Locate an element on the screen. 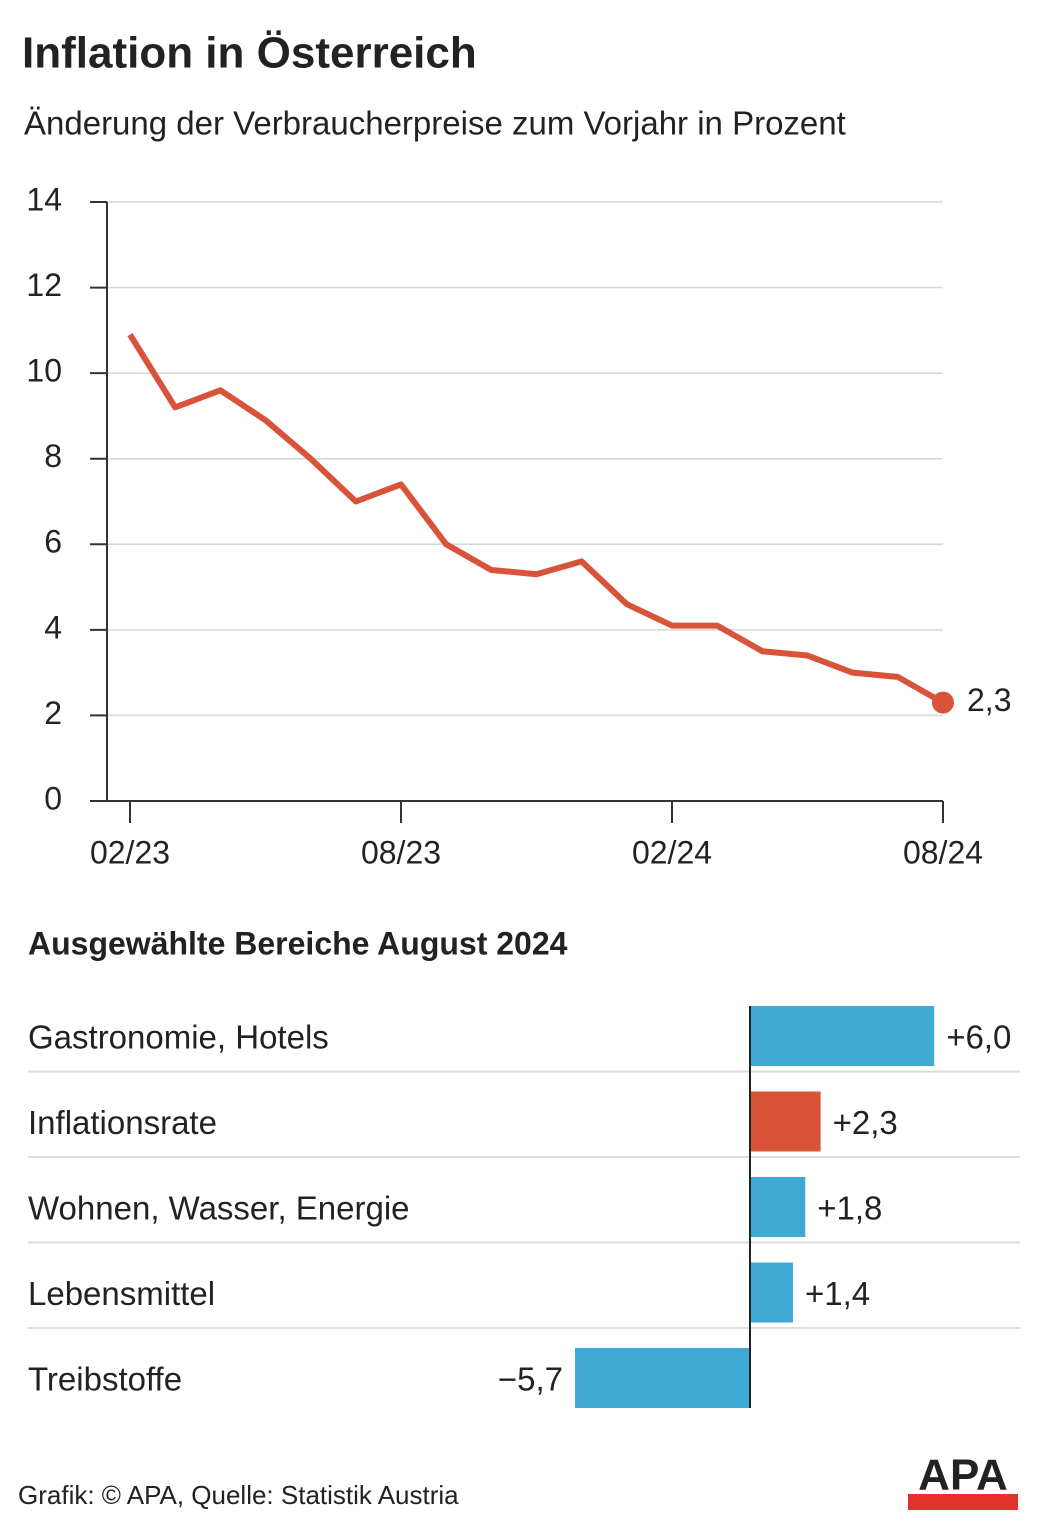 The width and height of the screenshot is (1041, 1539). y-tick-label: 14 is located at coordinates (44, 199).